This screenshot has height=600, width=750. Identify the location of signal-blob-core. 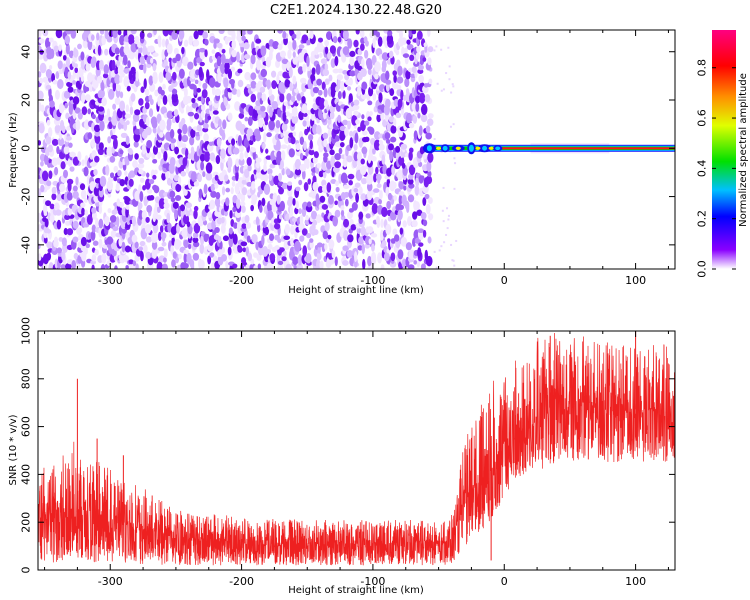
(445, 148).